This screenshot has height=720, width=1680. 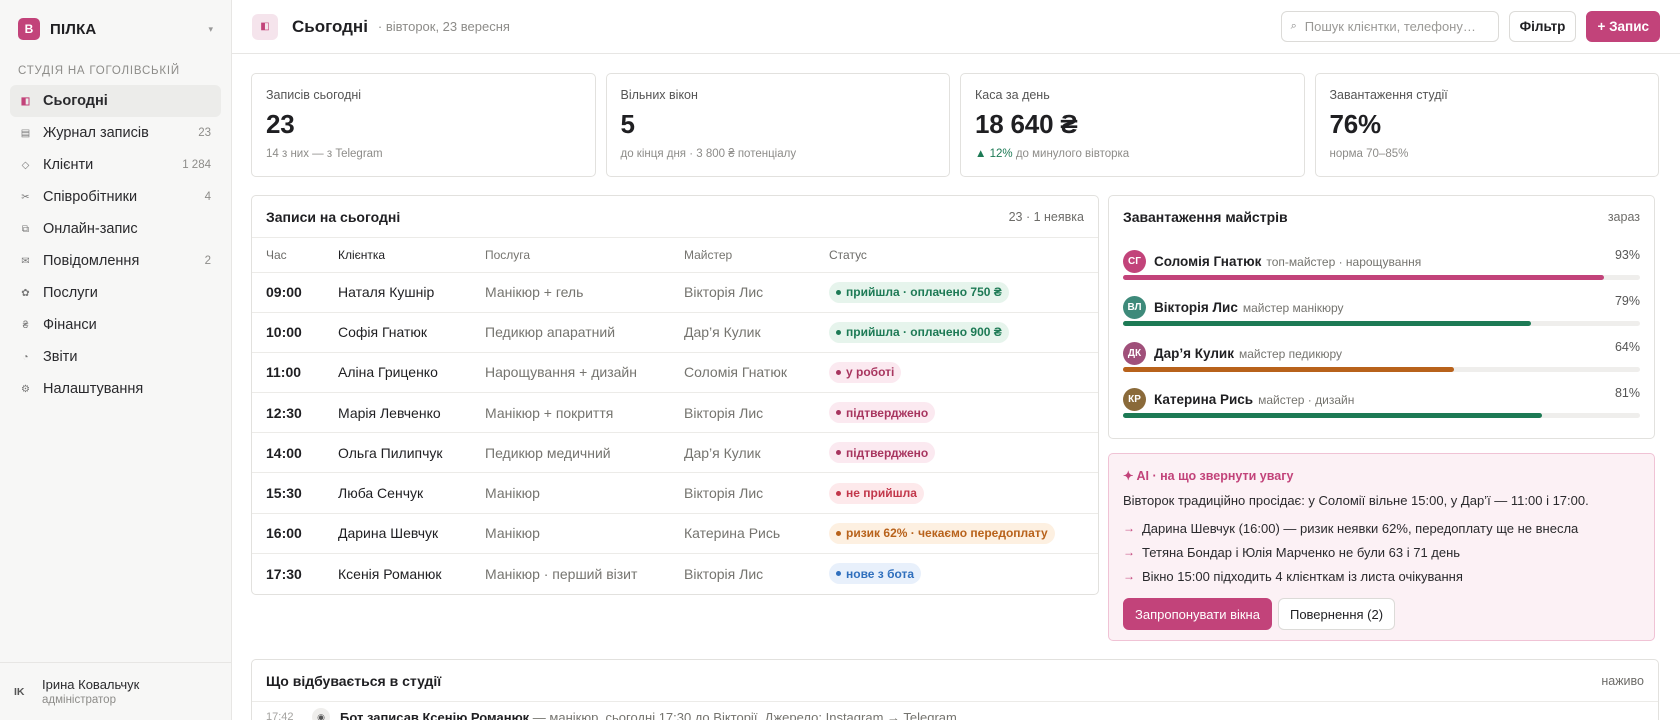 I want to click on sidebar-item-4: ⧉ Онлайн-запис, so click(x=115, y=229).